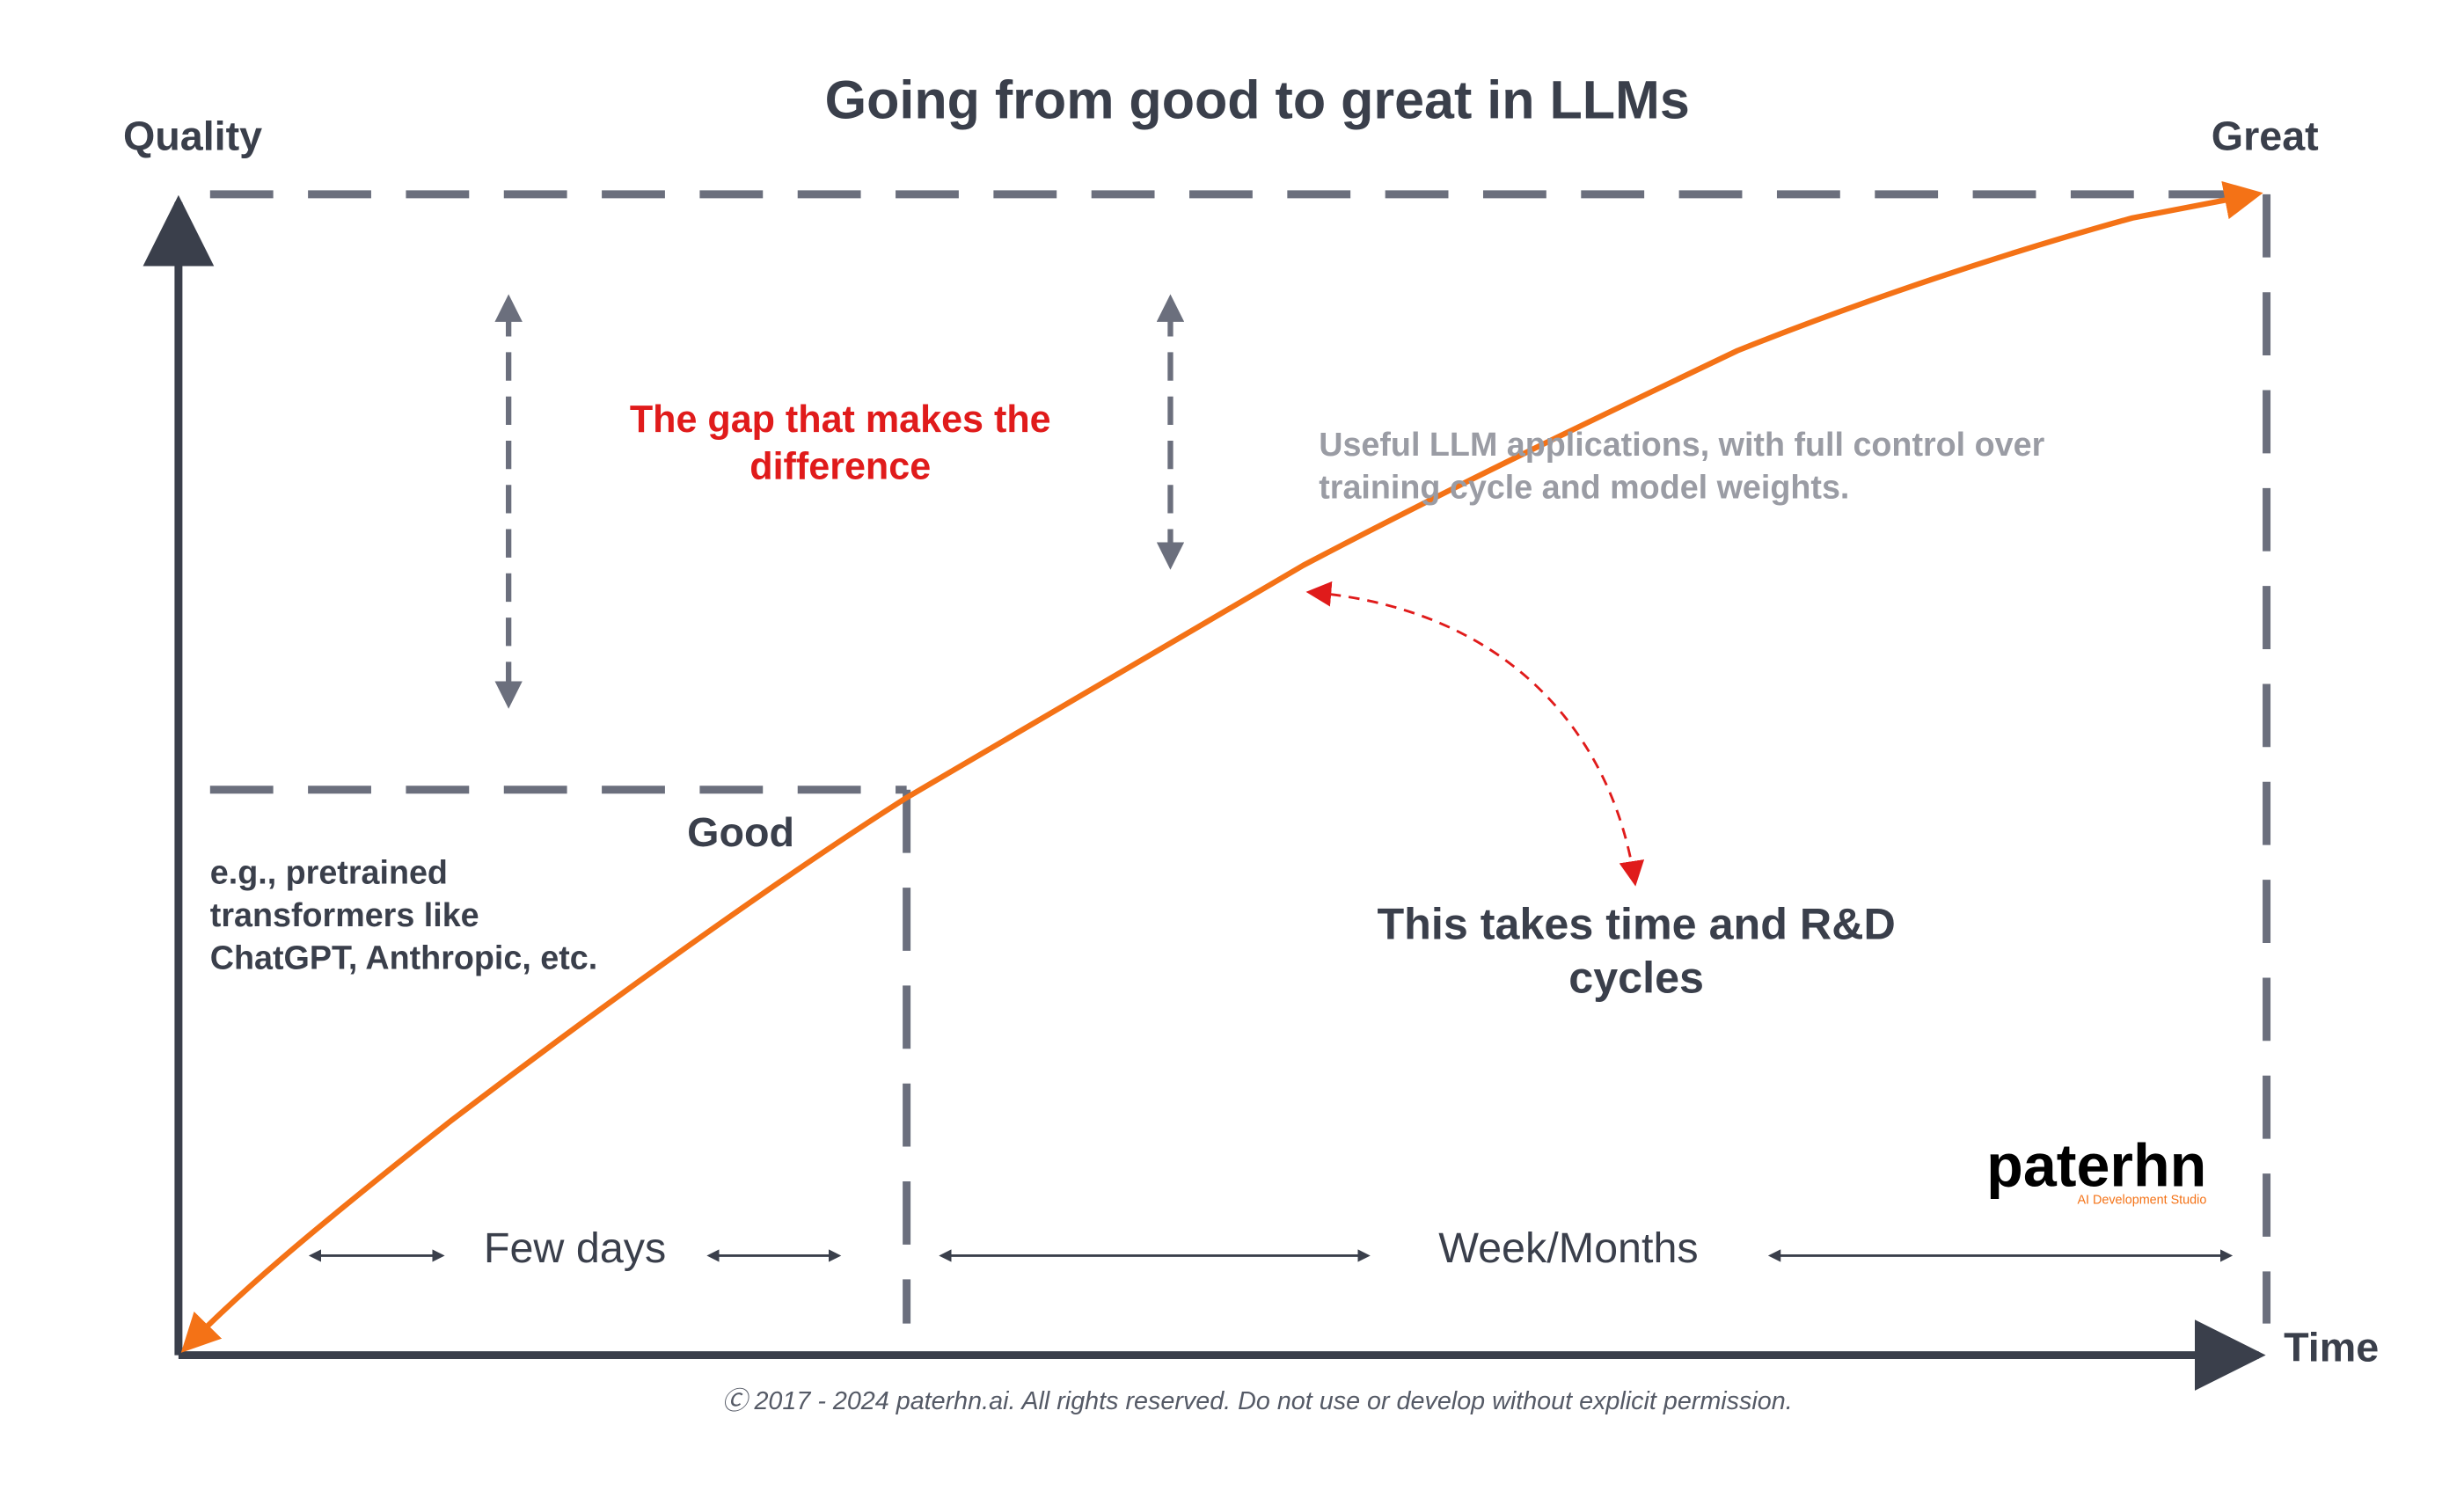 The width and height of the screenshot is (2464, 1491). Describe the element at coordinates (740, 832) in the screenshot. I see `good-label: Good` at that location.